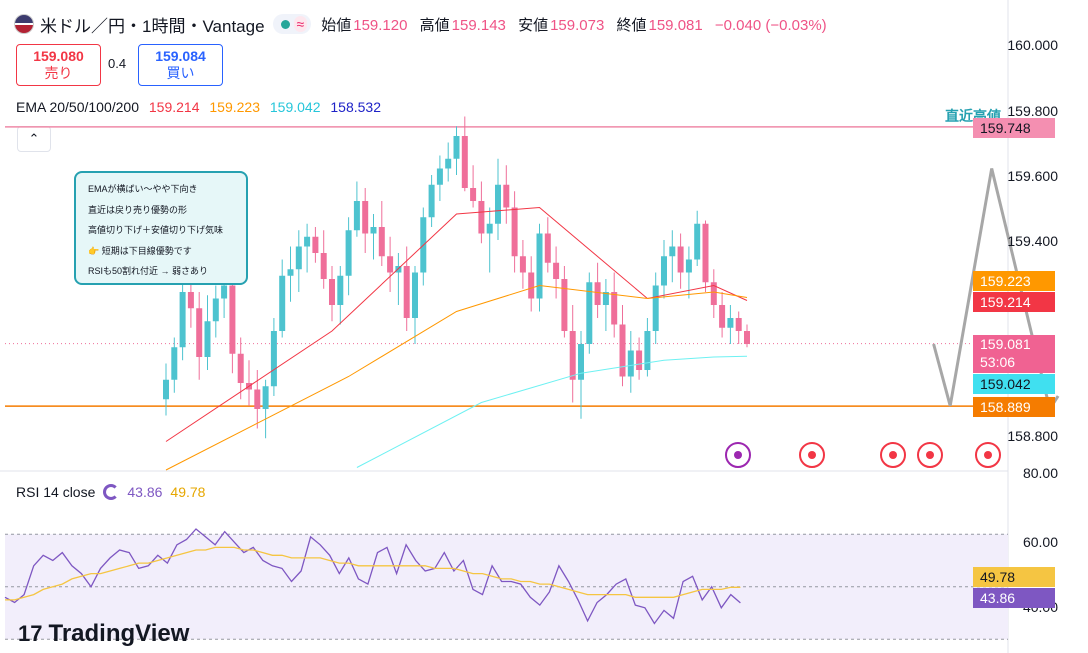 This screenshot has height=653, width=1088. Describe the element at coordinates (1014, 281) in the screenshot. I see `ema50-price-label: 159.223` at that location.